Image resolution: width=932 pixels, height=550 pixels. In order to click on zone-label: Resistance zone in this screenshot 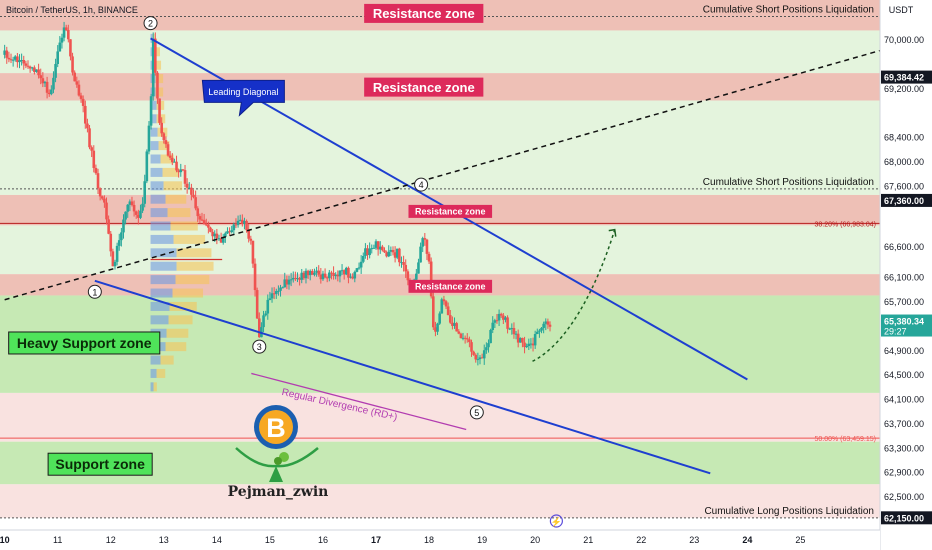, I will do `click(450, 287)`.